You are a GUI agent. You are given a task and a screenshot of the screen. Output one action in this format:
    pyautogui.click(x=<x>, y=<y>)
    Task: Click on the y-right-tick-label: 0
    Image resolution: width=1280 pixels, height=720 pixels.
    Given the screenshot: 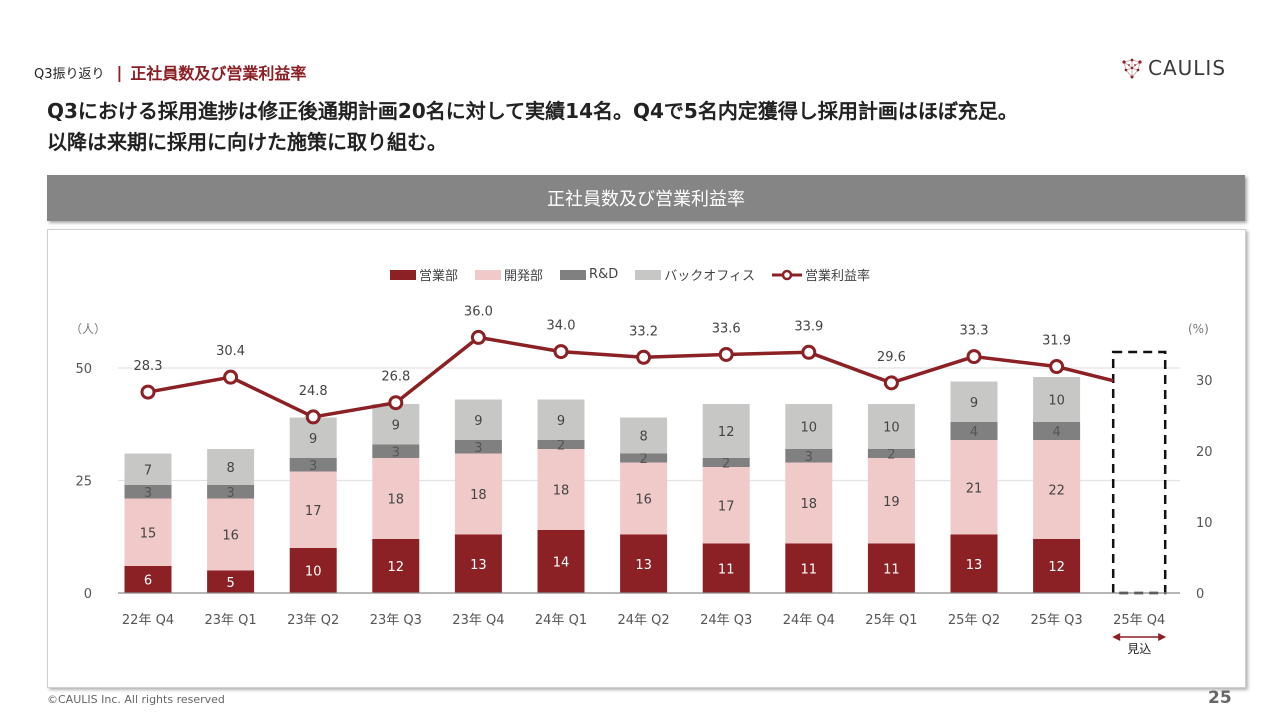 What is the action you would take?
    pyautogui.click(x=1200, y=594)
    